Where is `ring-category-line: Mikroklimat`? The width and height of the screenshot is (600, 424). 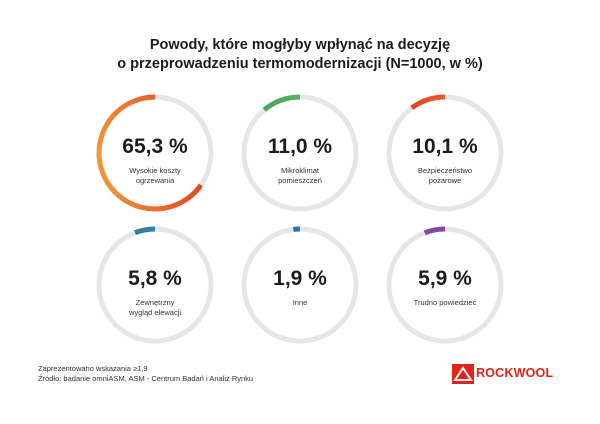
ring-category-line: Mikroklimat is located at coordinates (300, 170).